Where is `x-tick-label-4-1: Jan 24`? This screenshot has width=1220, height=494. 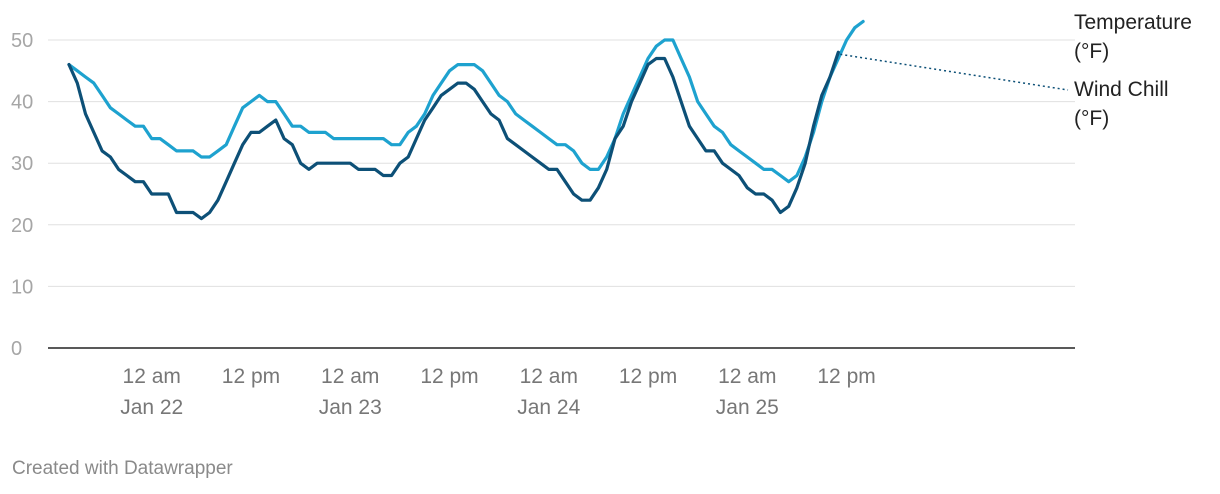 x-tick-label-4-1: Jan 24 is located at coordinates (548, 407).